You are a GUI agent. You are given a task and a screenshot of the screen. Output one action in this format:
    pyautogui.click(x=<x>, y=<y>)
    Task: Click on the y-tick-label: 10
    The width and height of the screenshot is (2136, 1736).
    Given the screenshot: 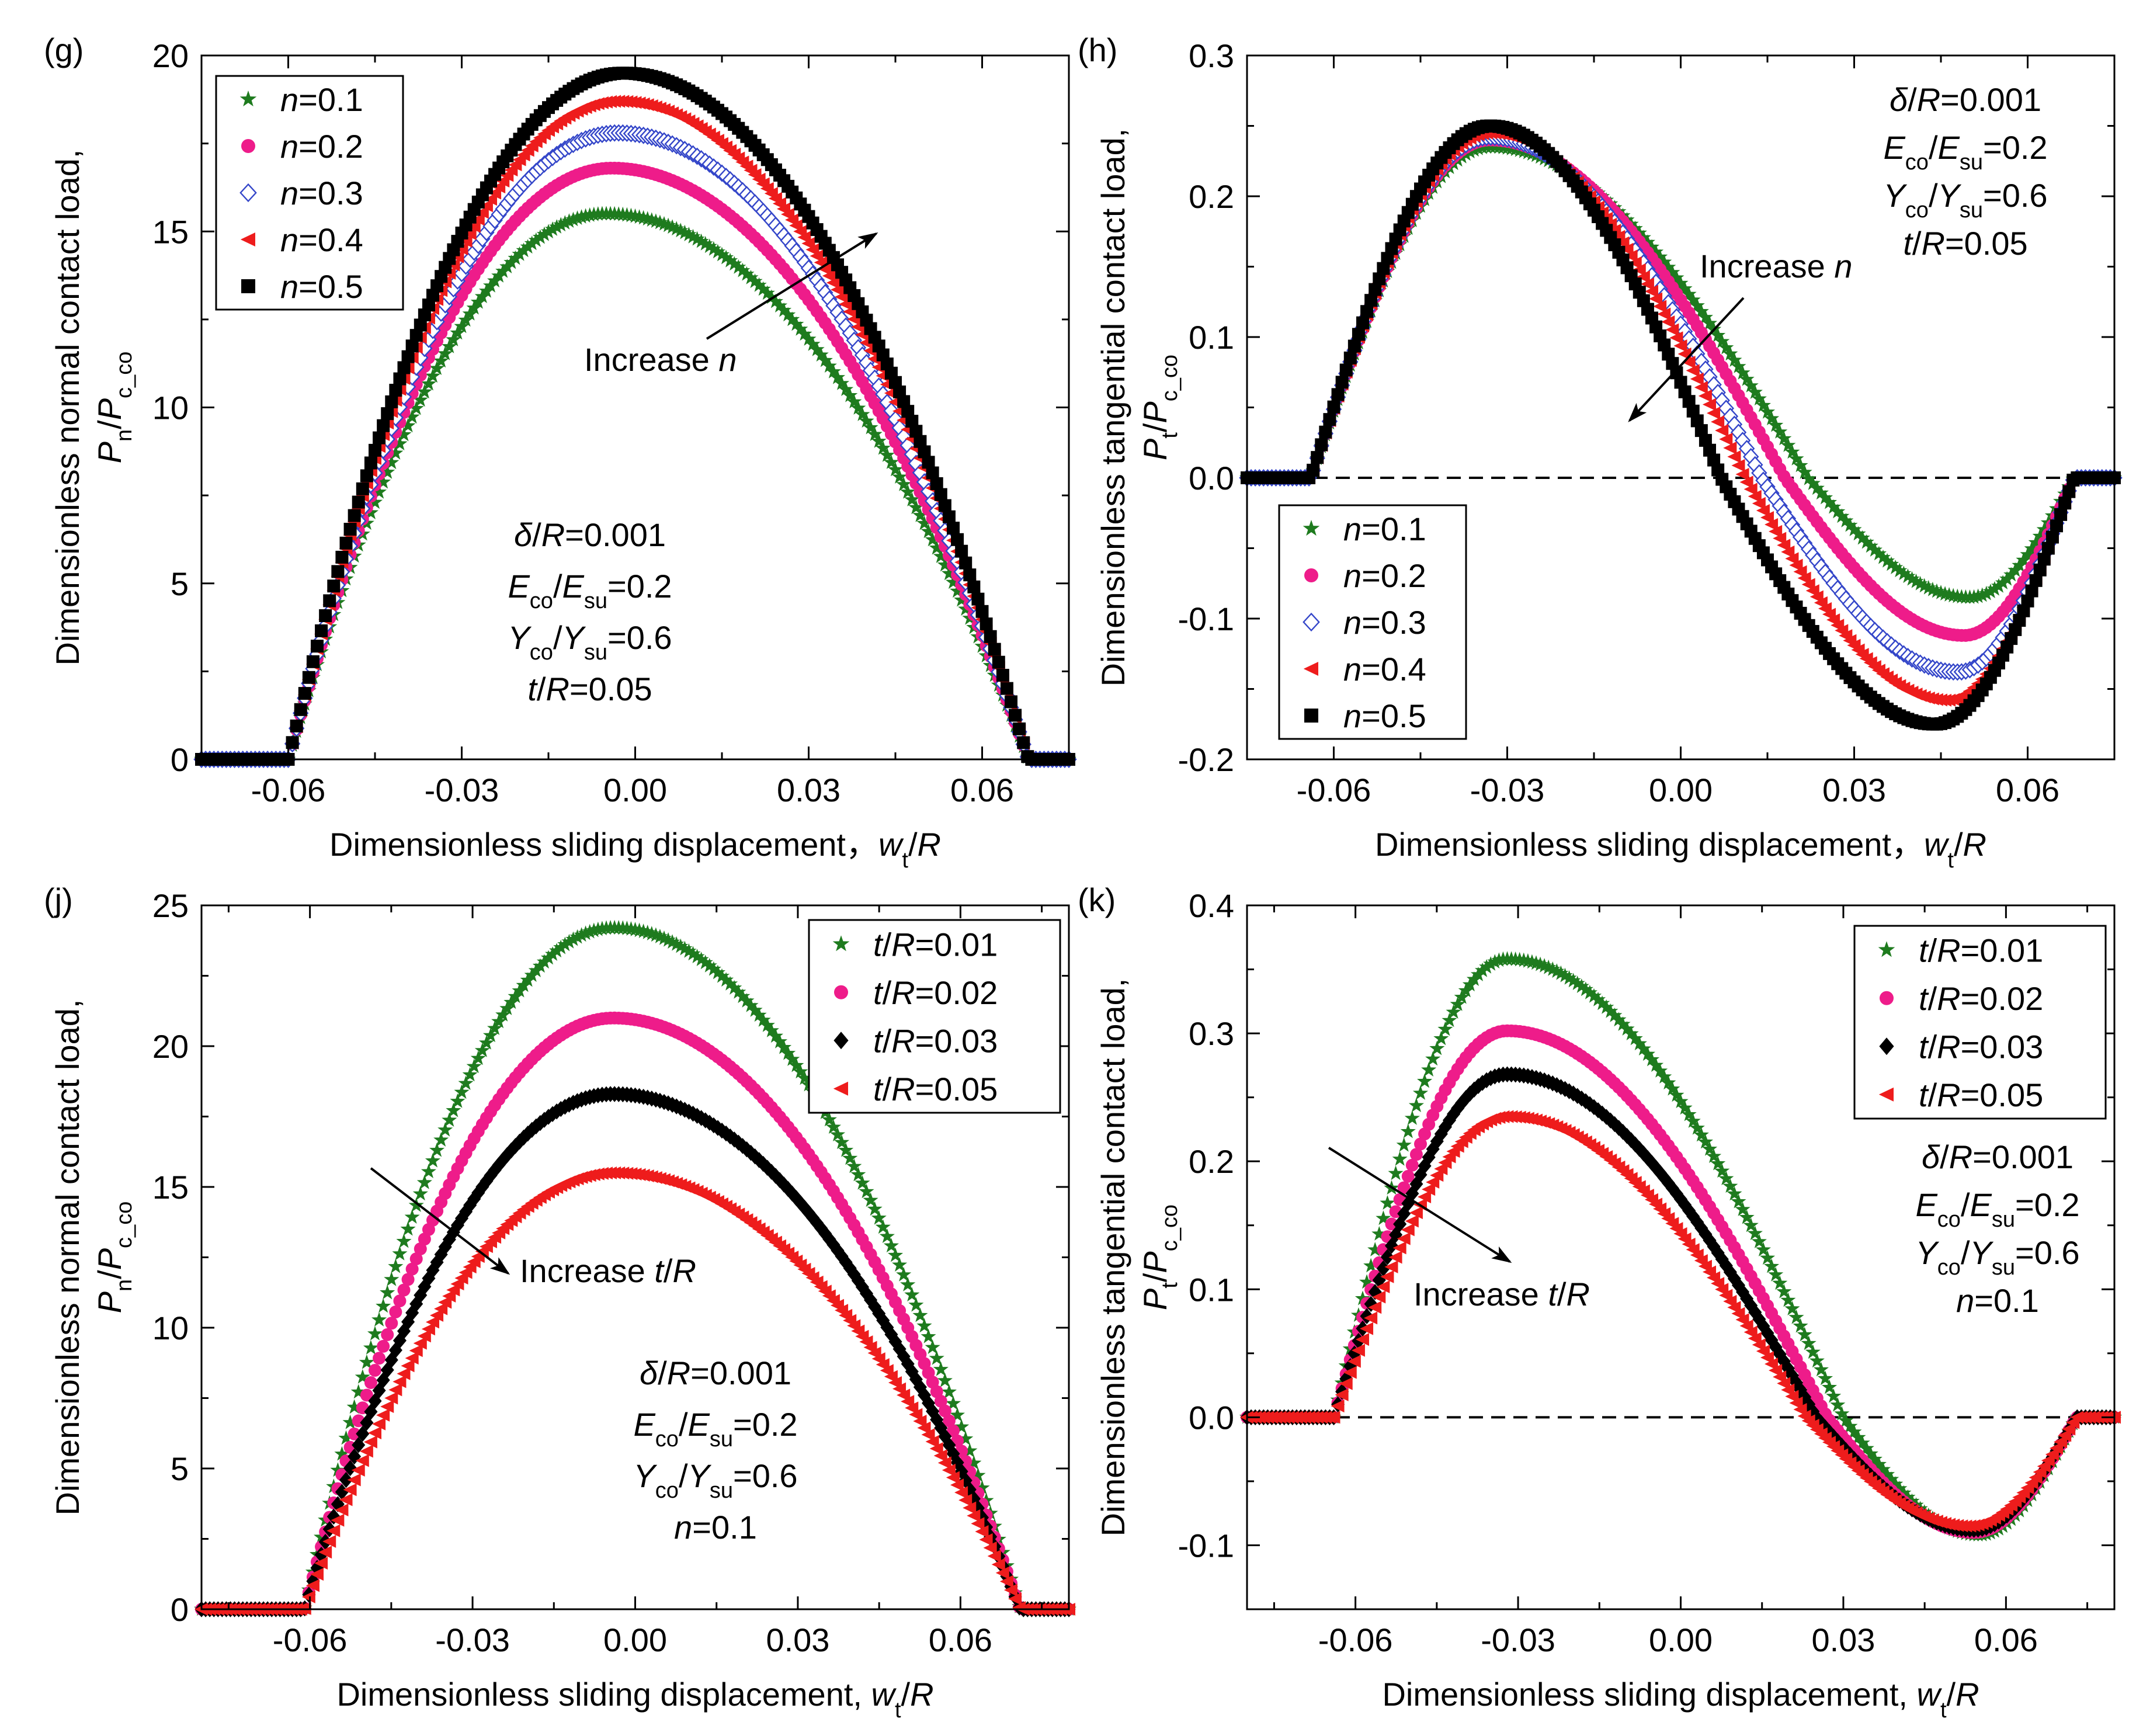 What is the action you would take?
    pyautogui.click(x=170, y=408)
    